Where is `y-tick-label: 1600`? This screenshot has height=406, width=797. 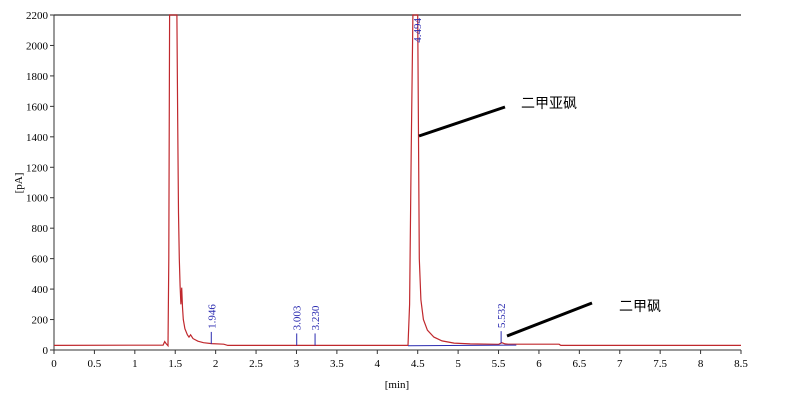 y-tick-label: 1600 is located at coordinates (37, 107).